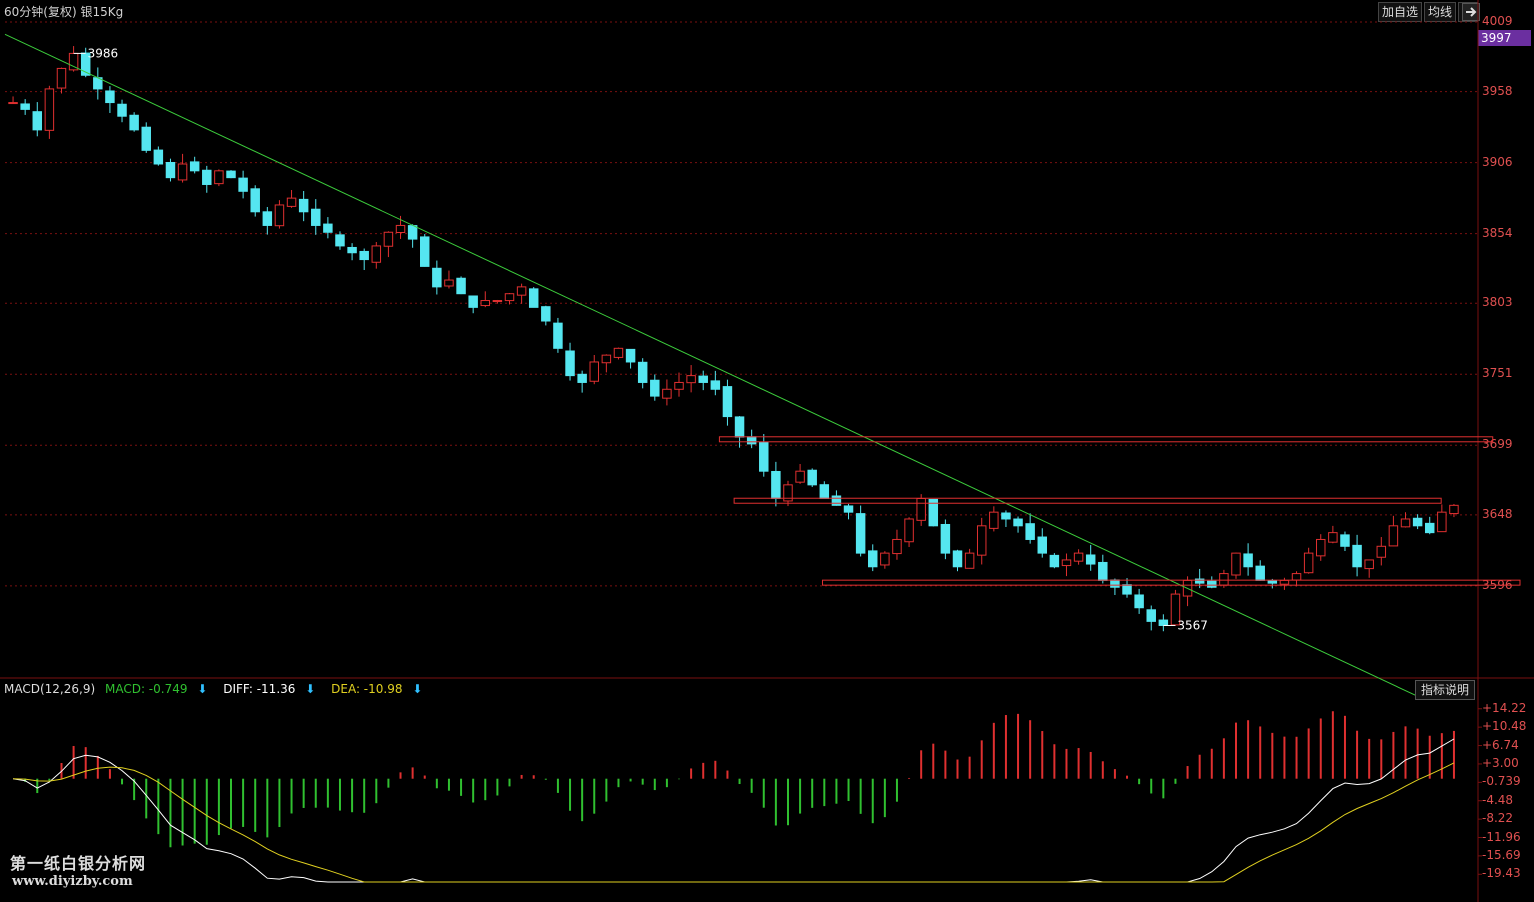 The width and height of the screenshot is (1534, 902). I want to click on macd-tick-label: +6.74, so click(1500, 744).